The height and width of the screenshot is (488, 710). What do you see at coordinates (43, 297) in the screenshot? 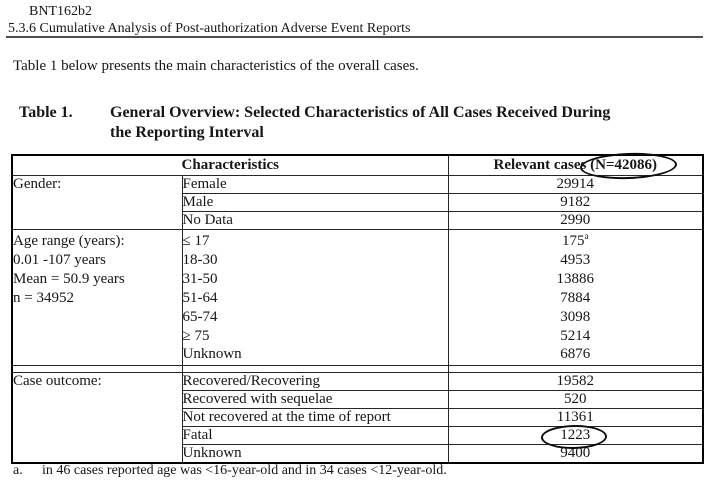
I see `age-label-line: n = 34952` at bounding box center [43, 297].